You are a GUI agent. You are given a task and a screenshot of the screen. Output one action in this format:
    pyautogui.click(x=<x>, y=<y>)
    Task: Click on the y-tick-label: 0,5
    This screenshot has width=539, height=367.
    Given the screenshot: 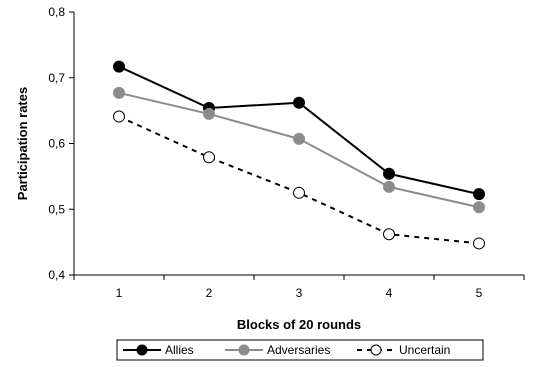 What is the action you would take?
    pyautogui.click(x=56, y=209)
    